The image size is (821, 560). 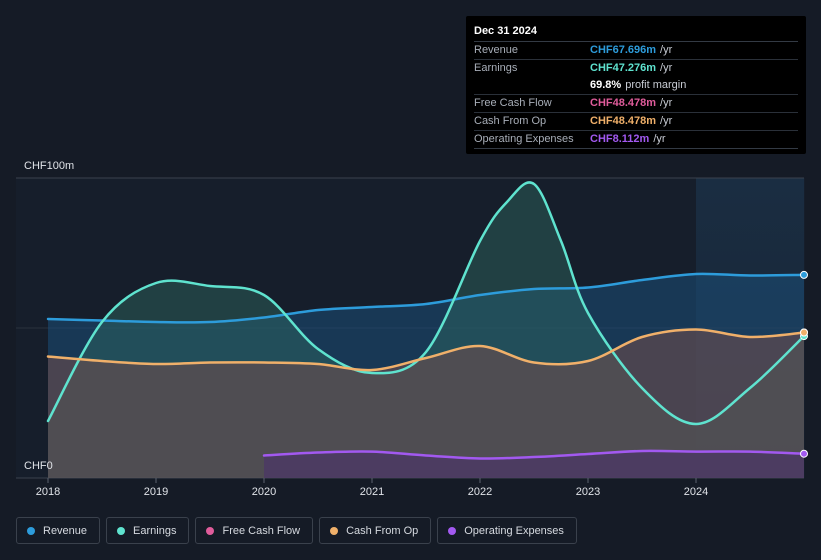 What do you see at coordinates (382, 530) in the screenshot?
I see `legend-label: Cash From Op` at bounding box center [382, 530].